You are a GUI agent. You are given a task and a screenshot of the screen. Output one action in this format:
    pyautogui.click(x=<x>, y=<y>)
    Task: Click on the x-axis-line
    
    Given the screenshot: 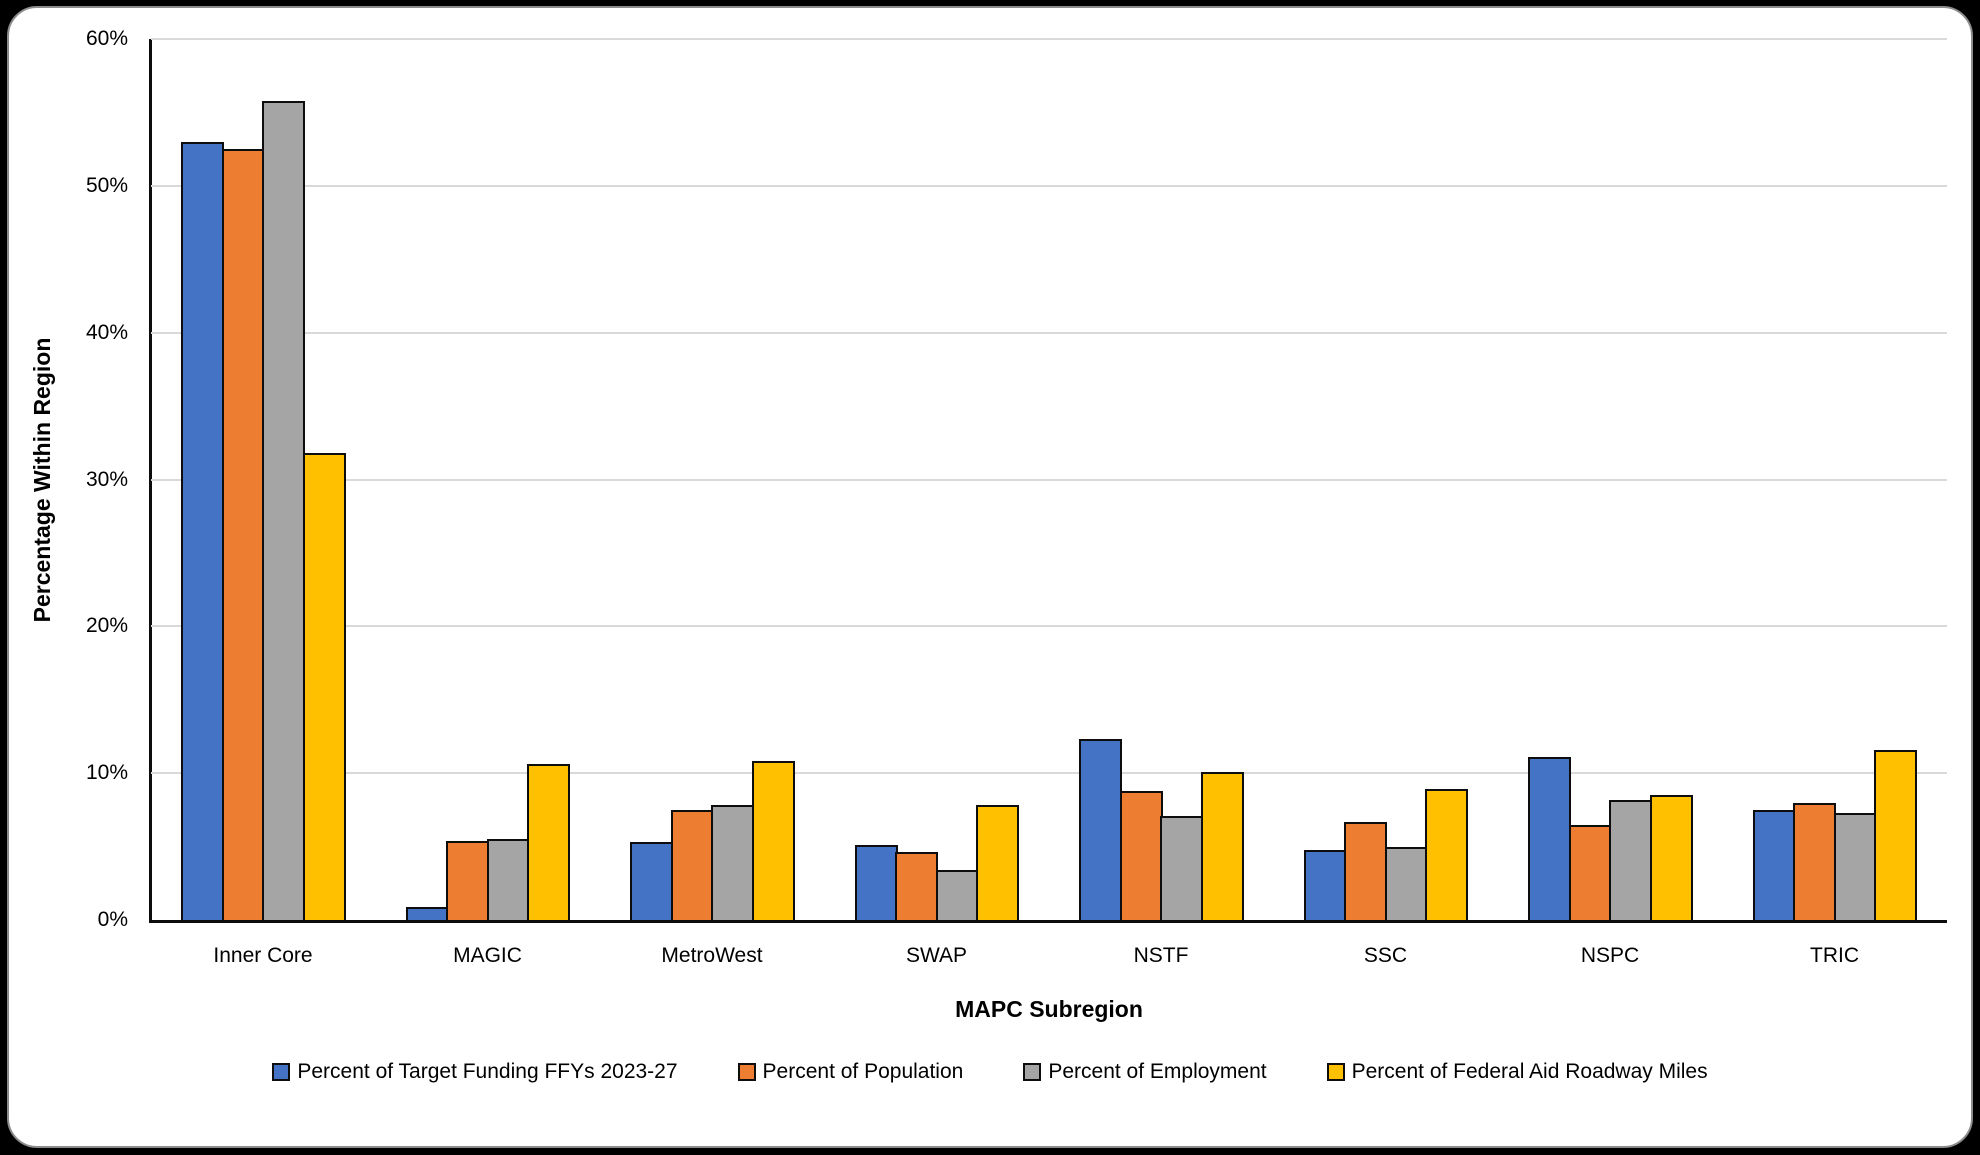 What is the action you would take?
    pyautogui.click(x=1048, y=921)
    